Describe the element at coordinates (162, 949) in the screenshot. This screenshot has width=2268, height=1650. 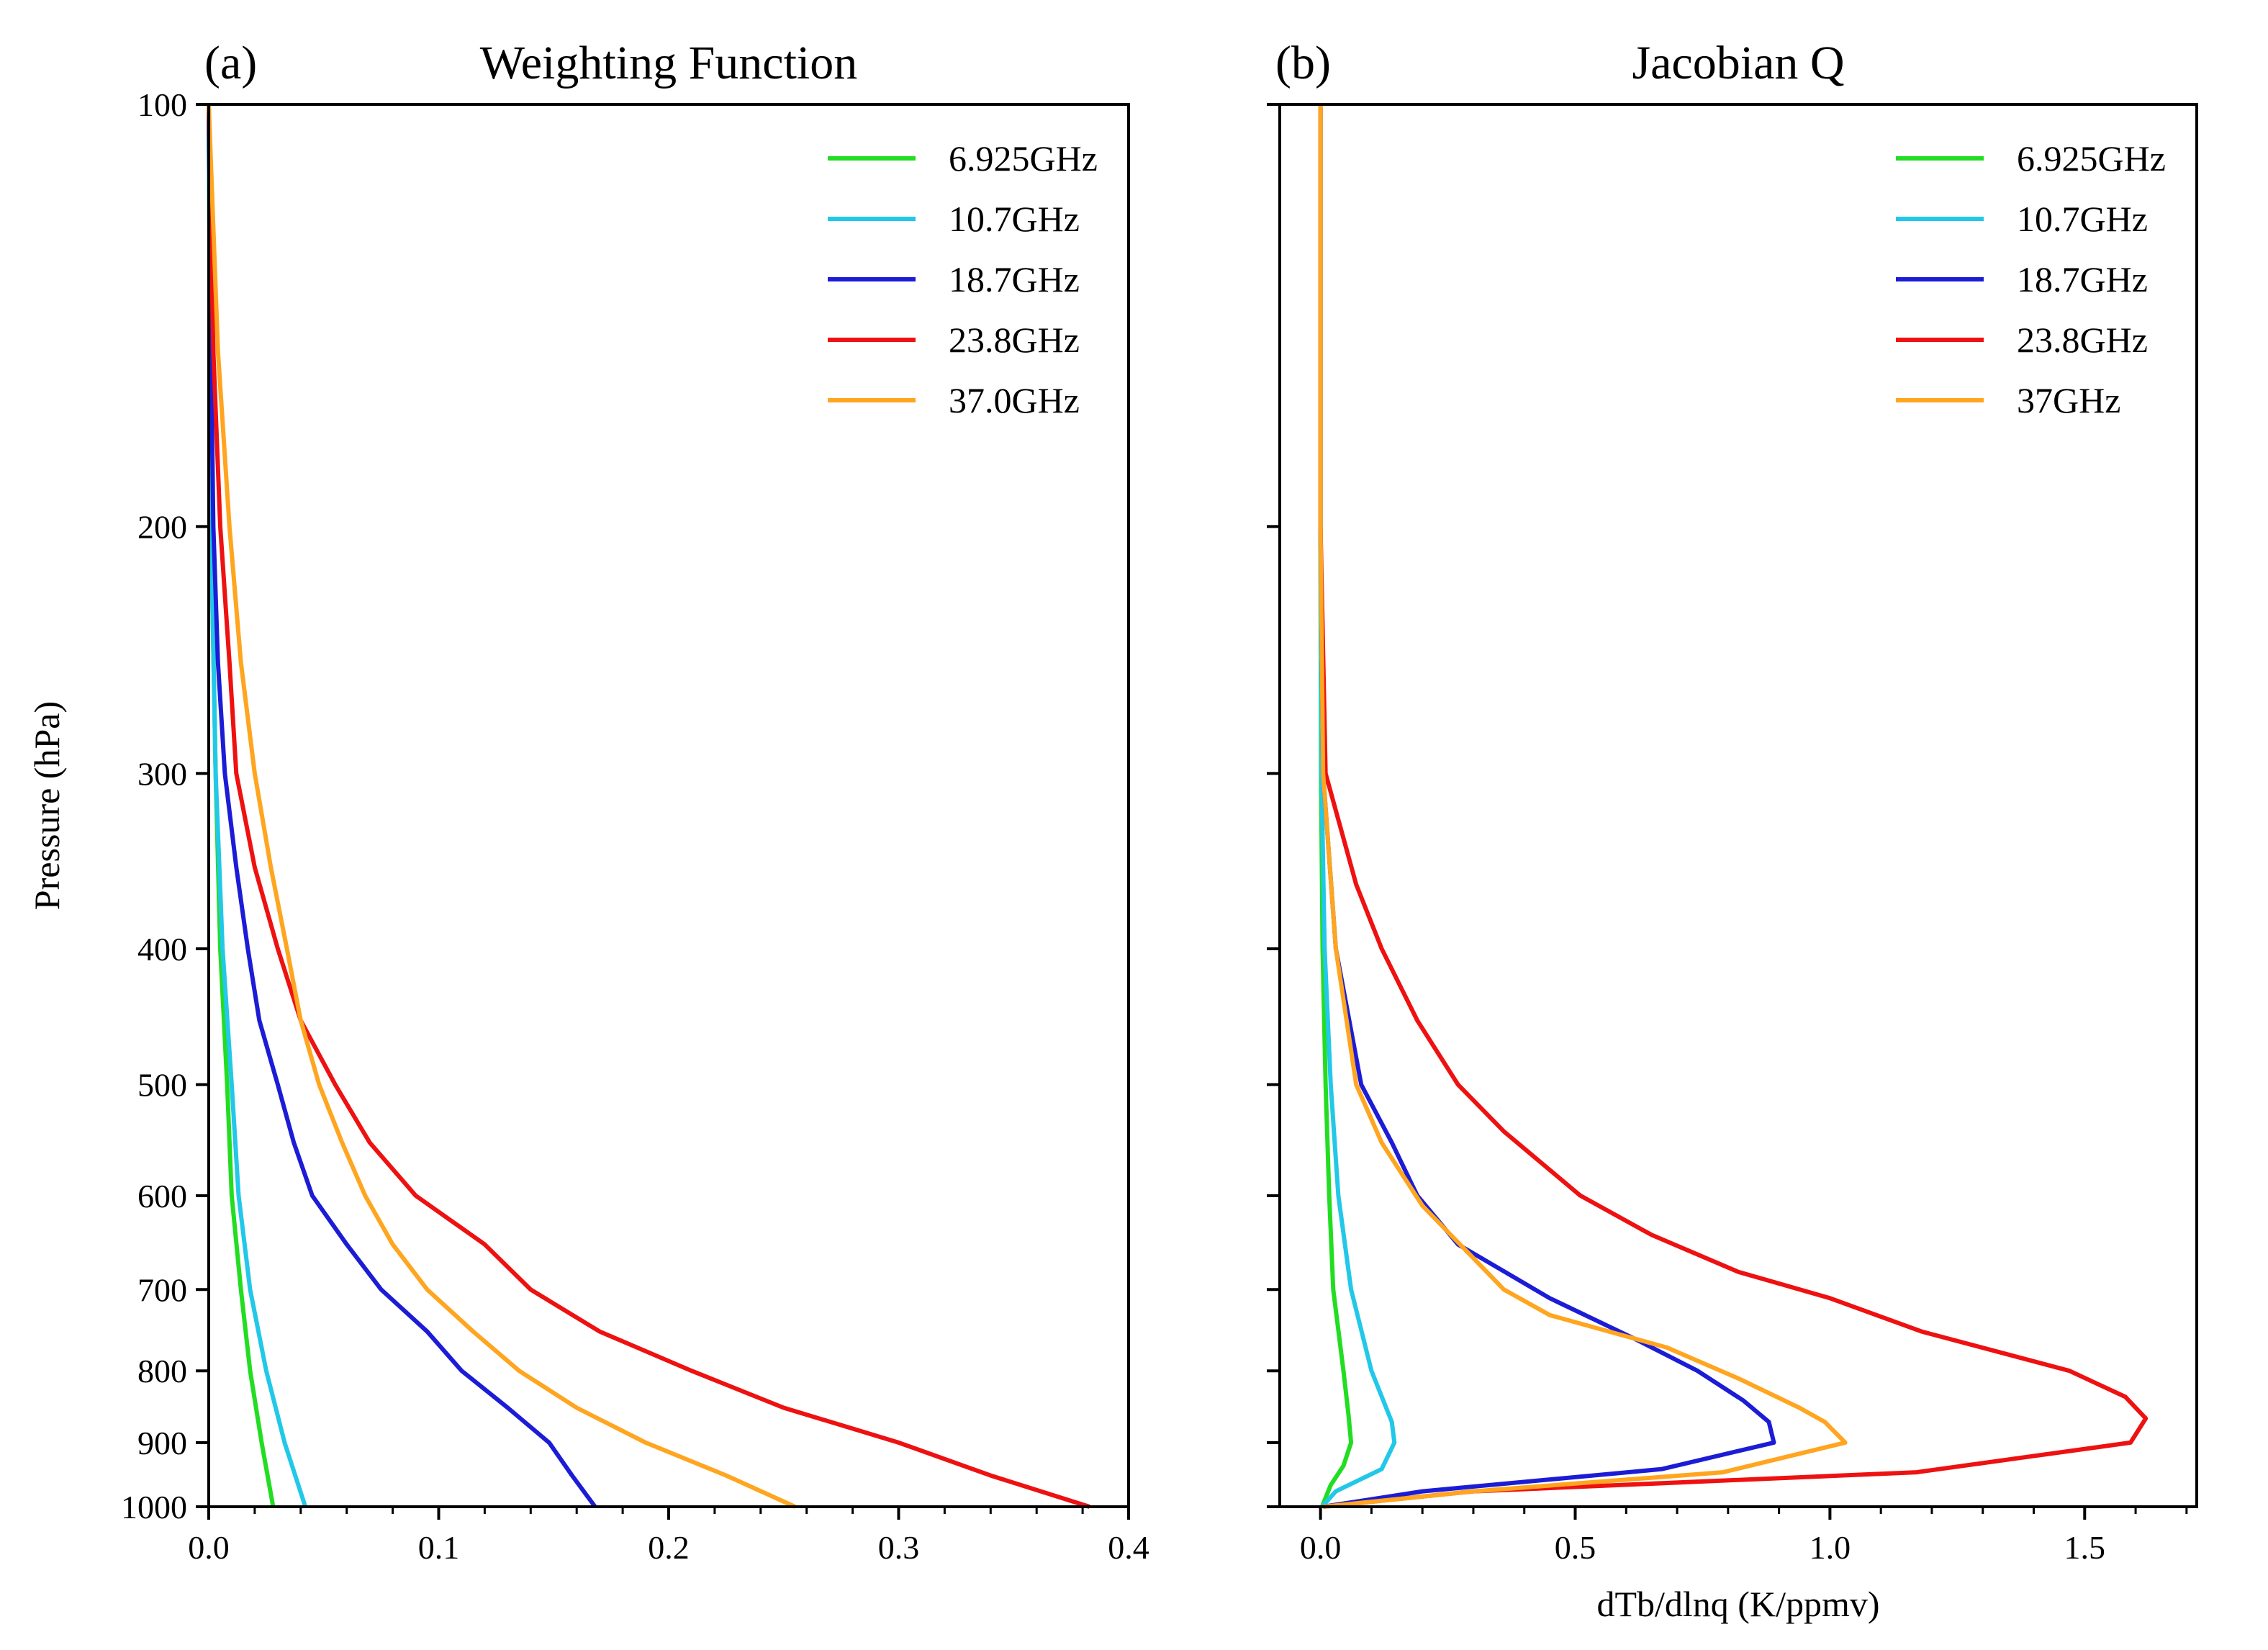
I see `y-tick-label: 400` at that location.